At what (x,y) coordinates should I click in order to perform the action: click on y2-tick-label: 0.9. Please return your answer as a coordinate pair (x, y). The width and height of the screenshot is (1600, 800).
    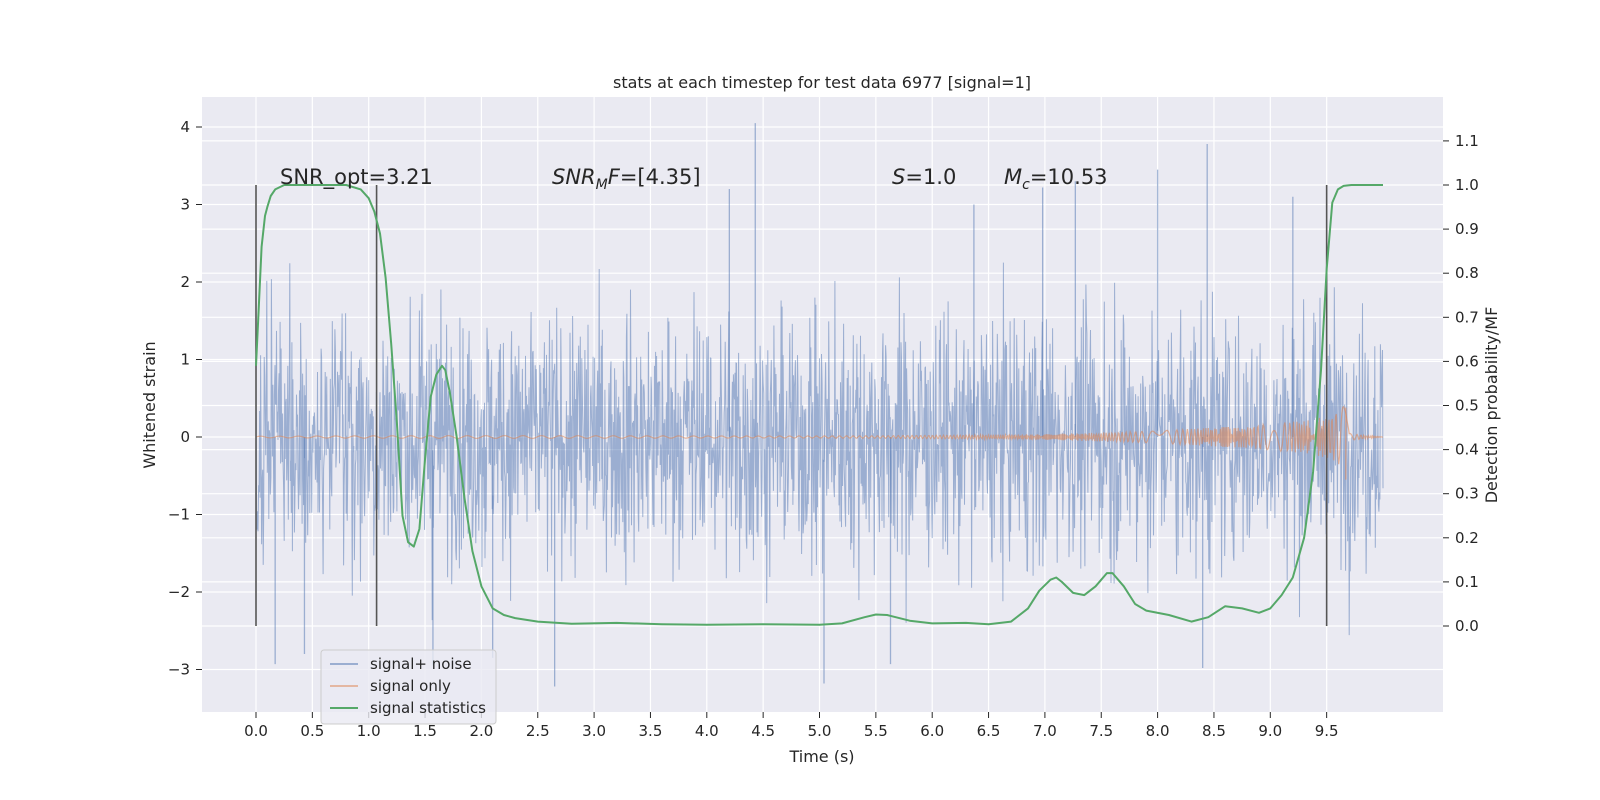
    Looking at the image, I should click on (1467, 229).